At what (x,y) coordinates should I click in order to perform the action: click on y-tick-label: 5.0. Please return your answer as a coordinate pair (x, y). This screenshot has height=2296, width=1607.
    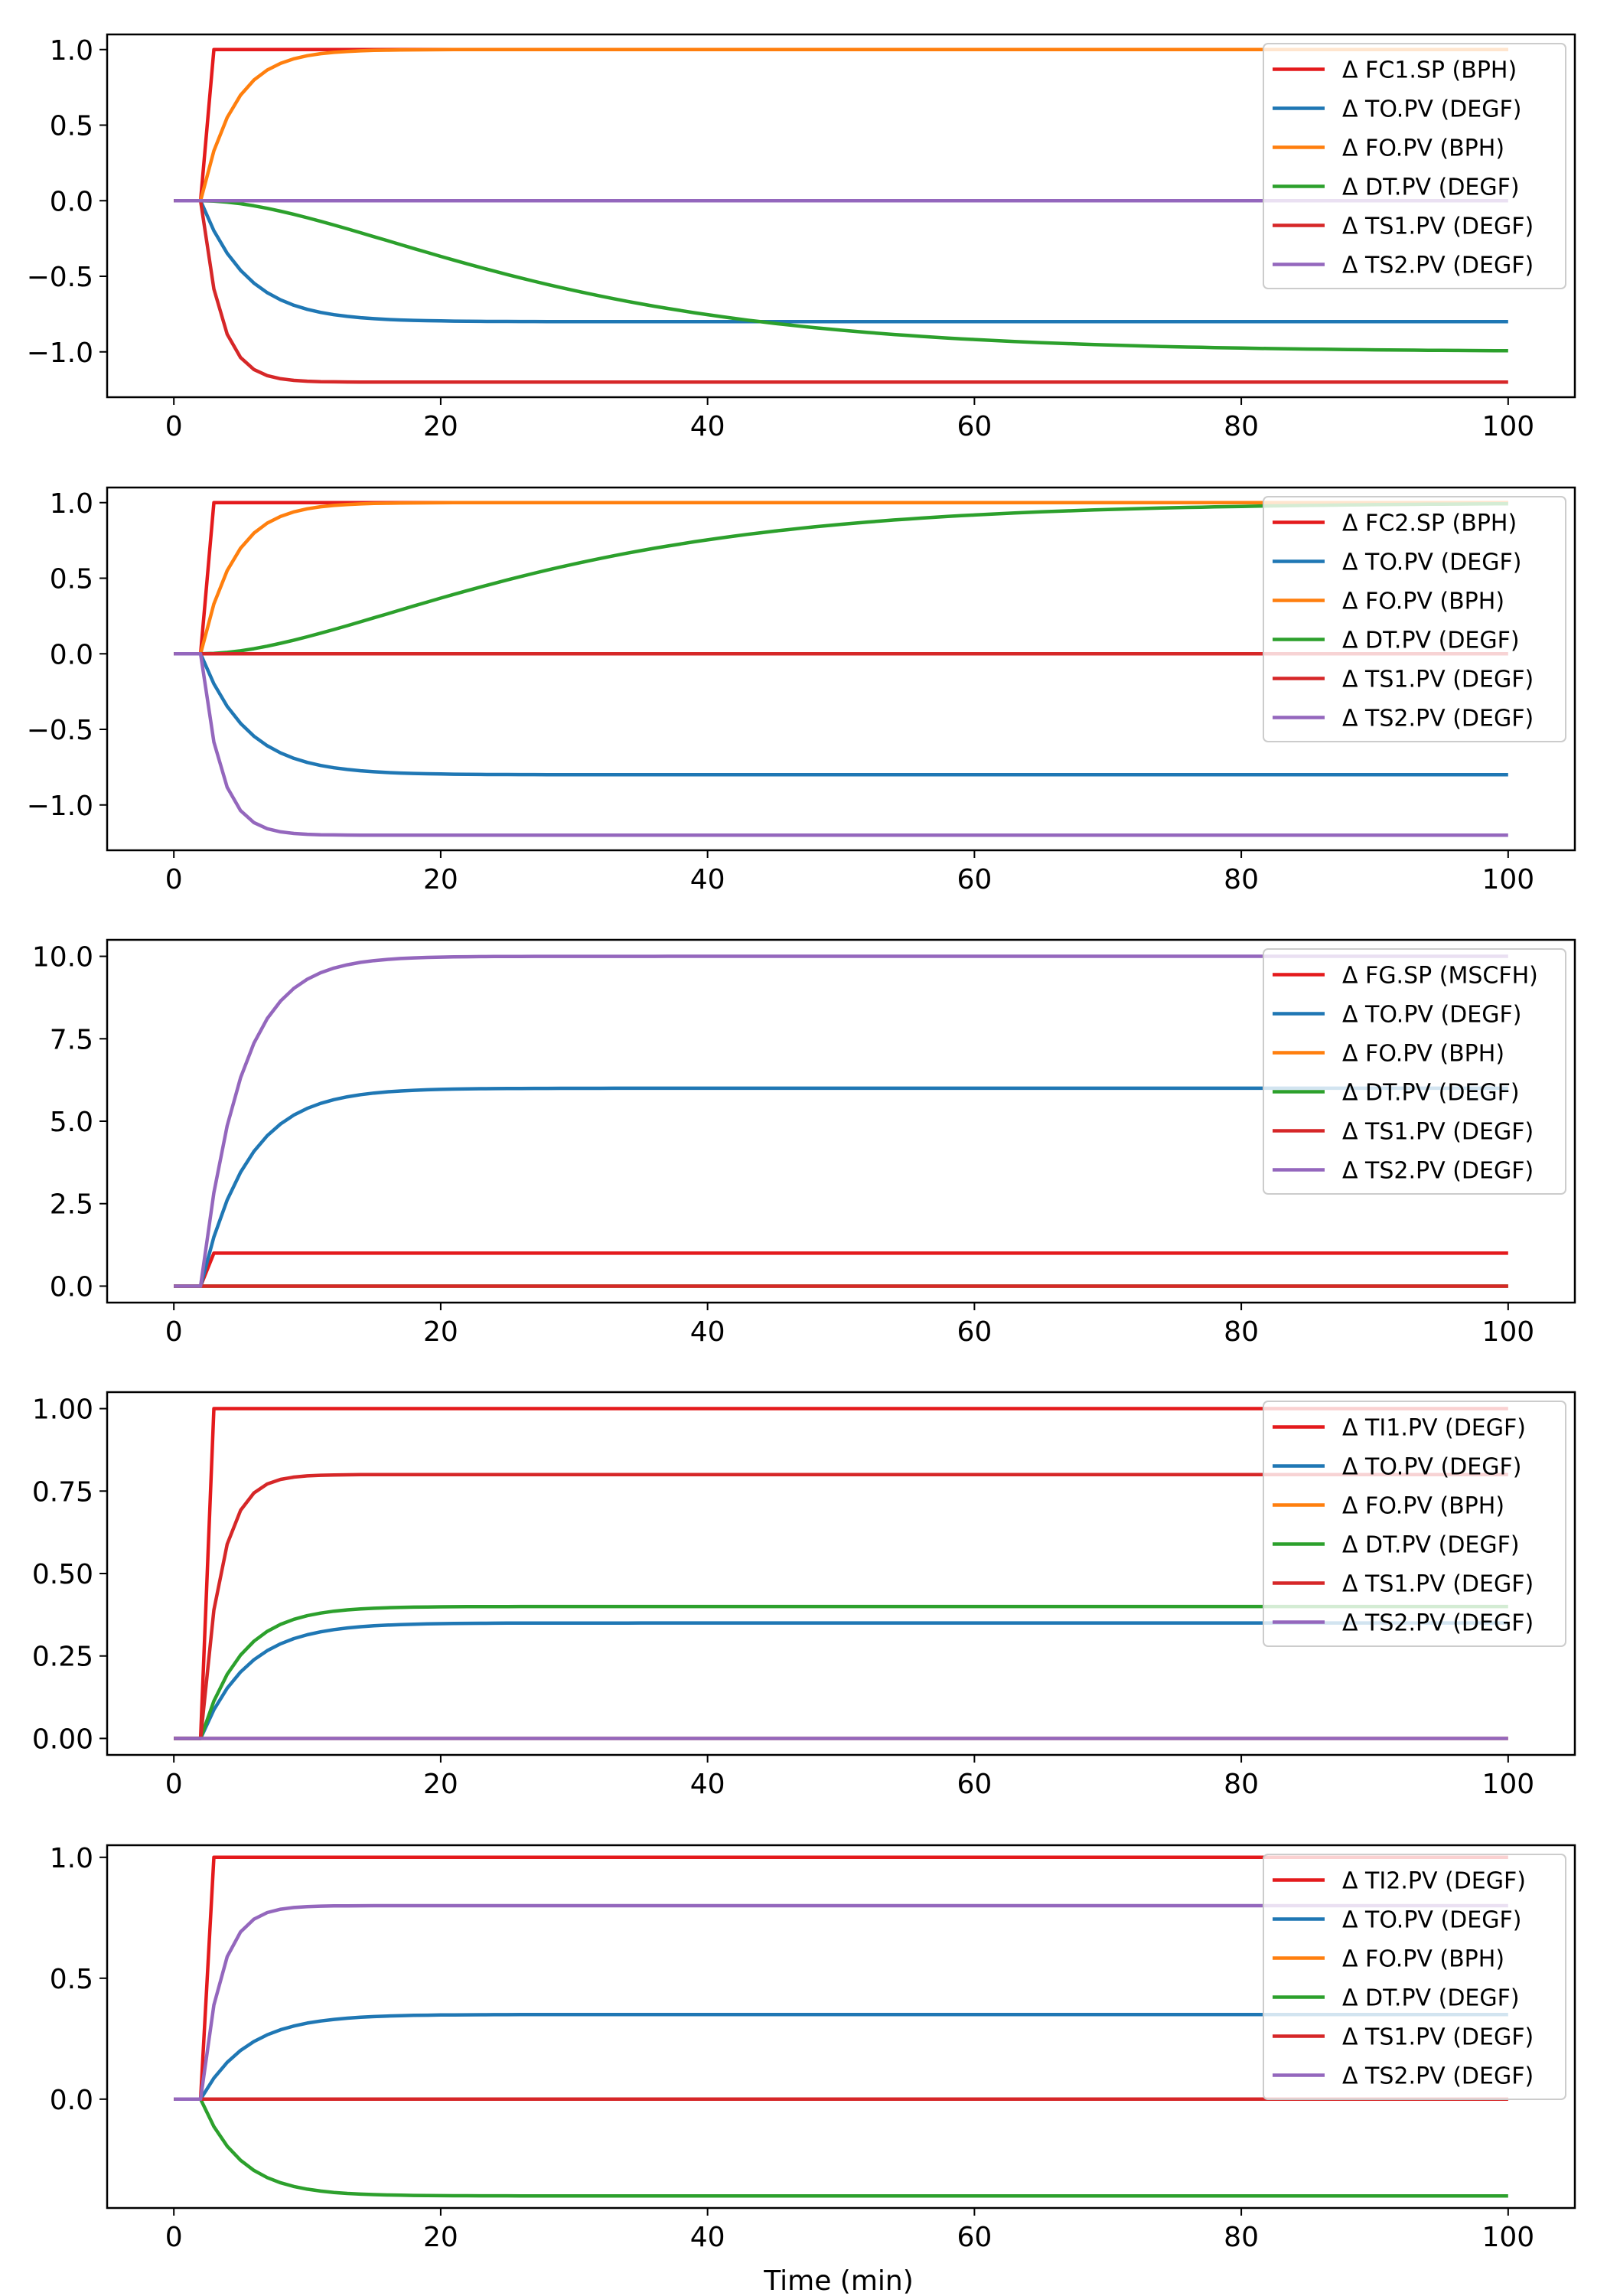
    Looking at the image, I should click on (71, 1122).